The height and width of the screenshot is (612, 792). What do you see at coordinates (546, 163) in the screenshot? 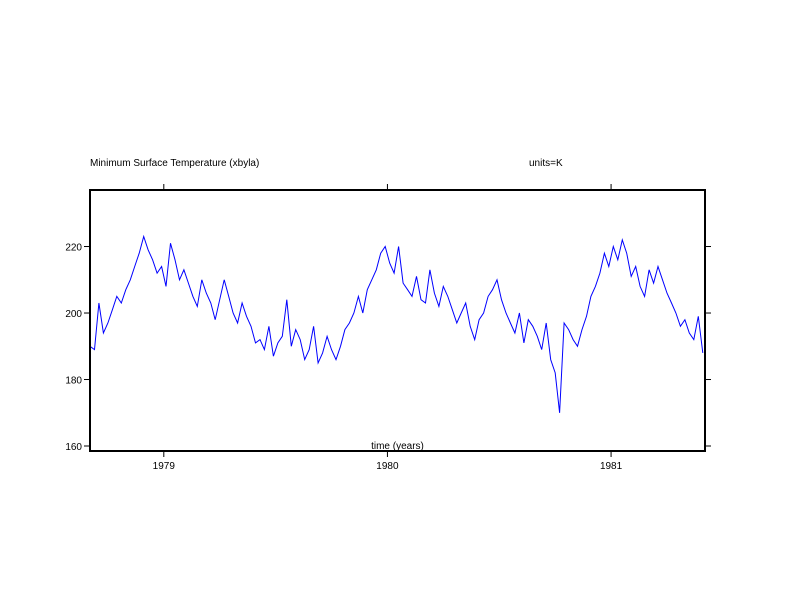
I see `units-label: units=K` at bounding box center [546, 163].